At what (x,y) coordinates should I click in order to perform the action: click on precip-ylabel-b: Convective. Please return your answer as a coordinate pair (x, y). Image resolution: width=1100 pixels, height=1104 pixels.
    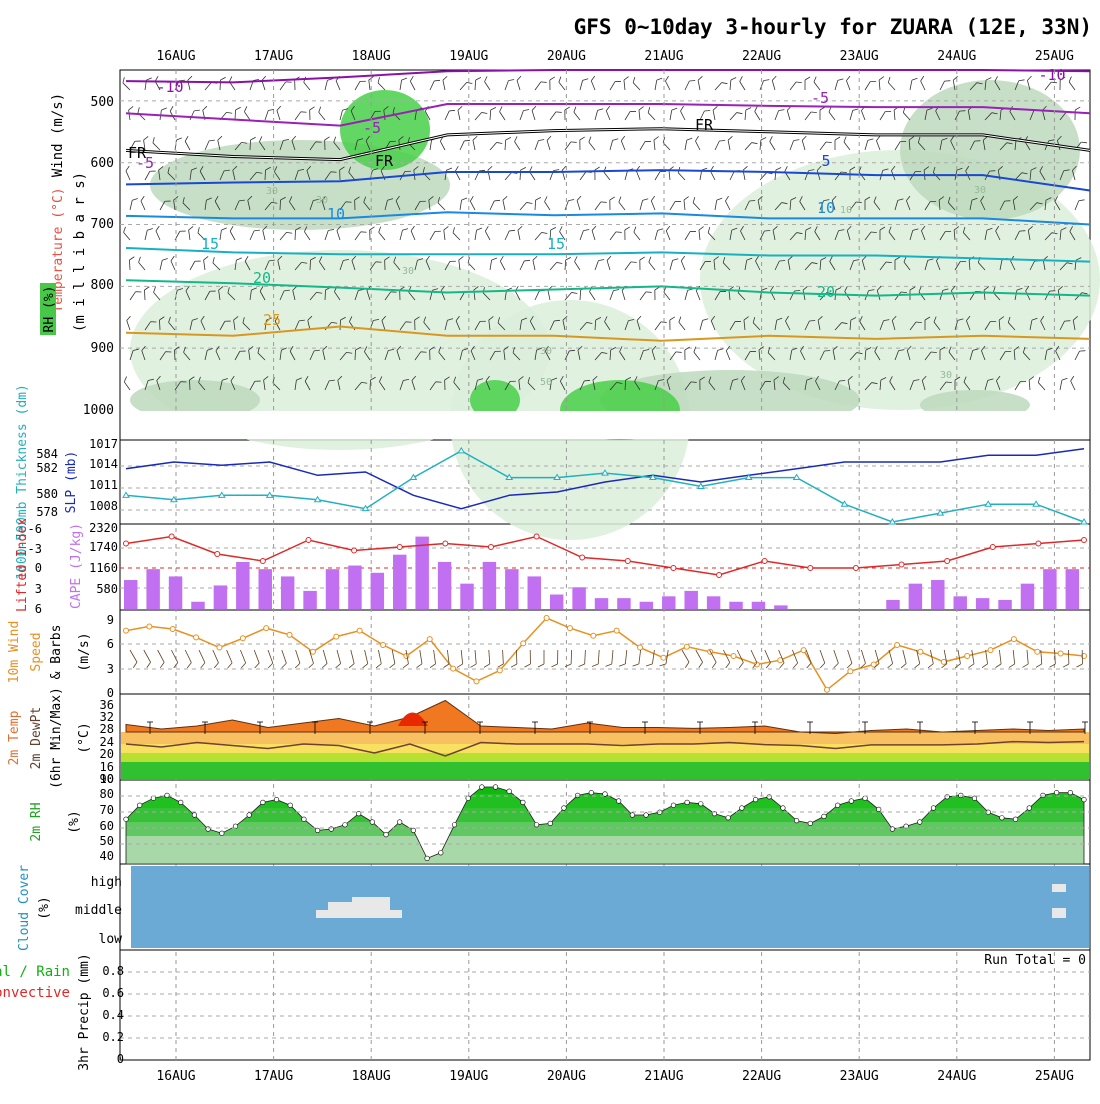
    Looking at the image, I should click on (35, 993).